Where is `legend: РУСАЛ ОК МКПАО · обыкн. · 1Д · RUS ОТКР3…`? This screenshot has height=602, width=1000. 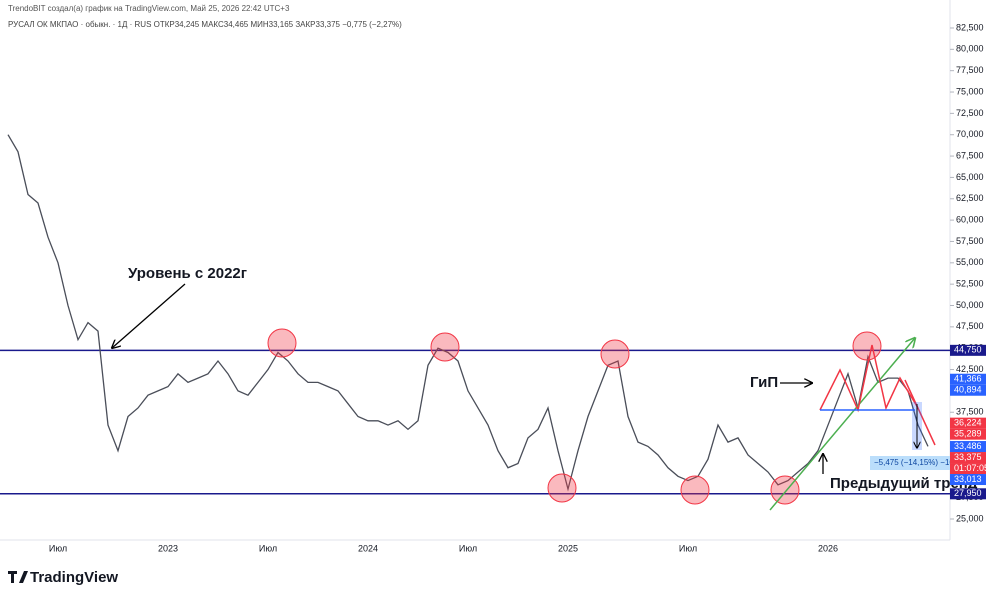
legend: РУСАЛ ОК МКПАО · обыкн. · 1Д · RUS ОТКР3… is located at coordinates (205, 24).